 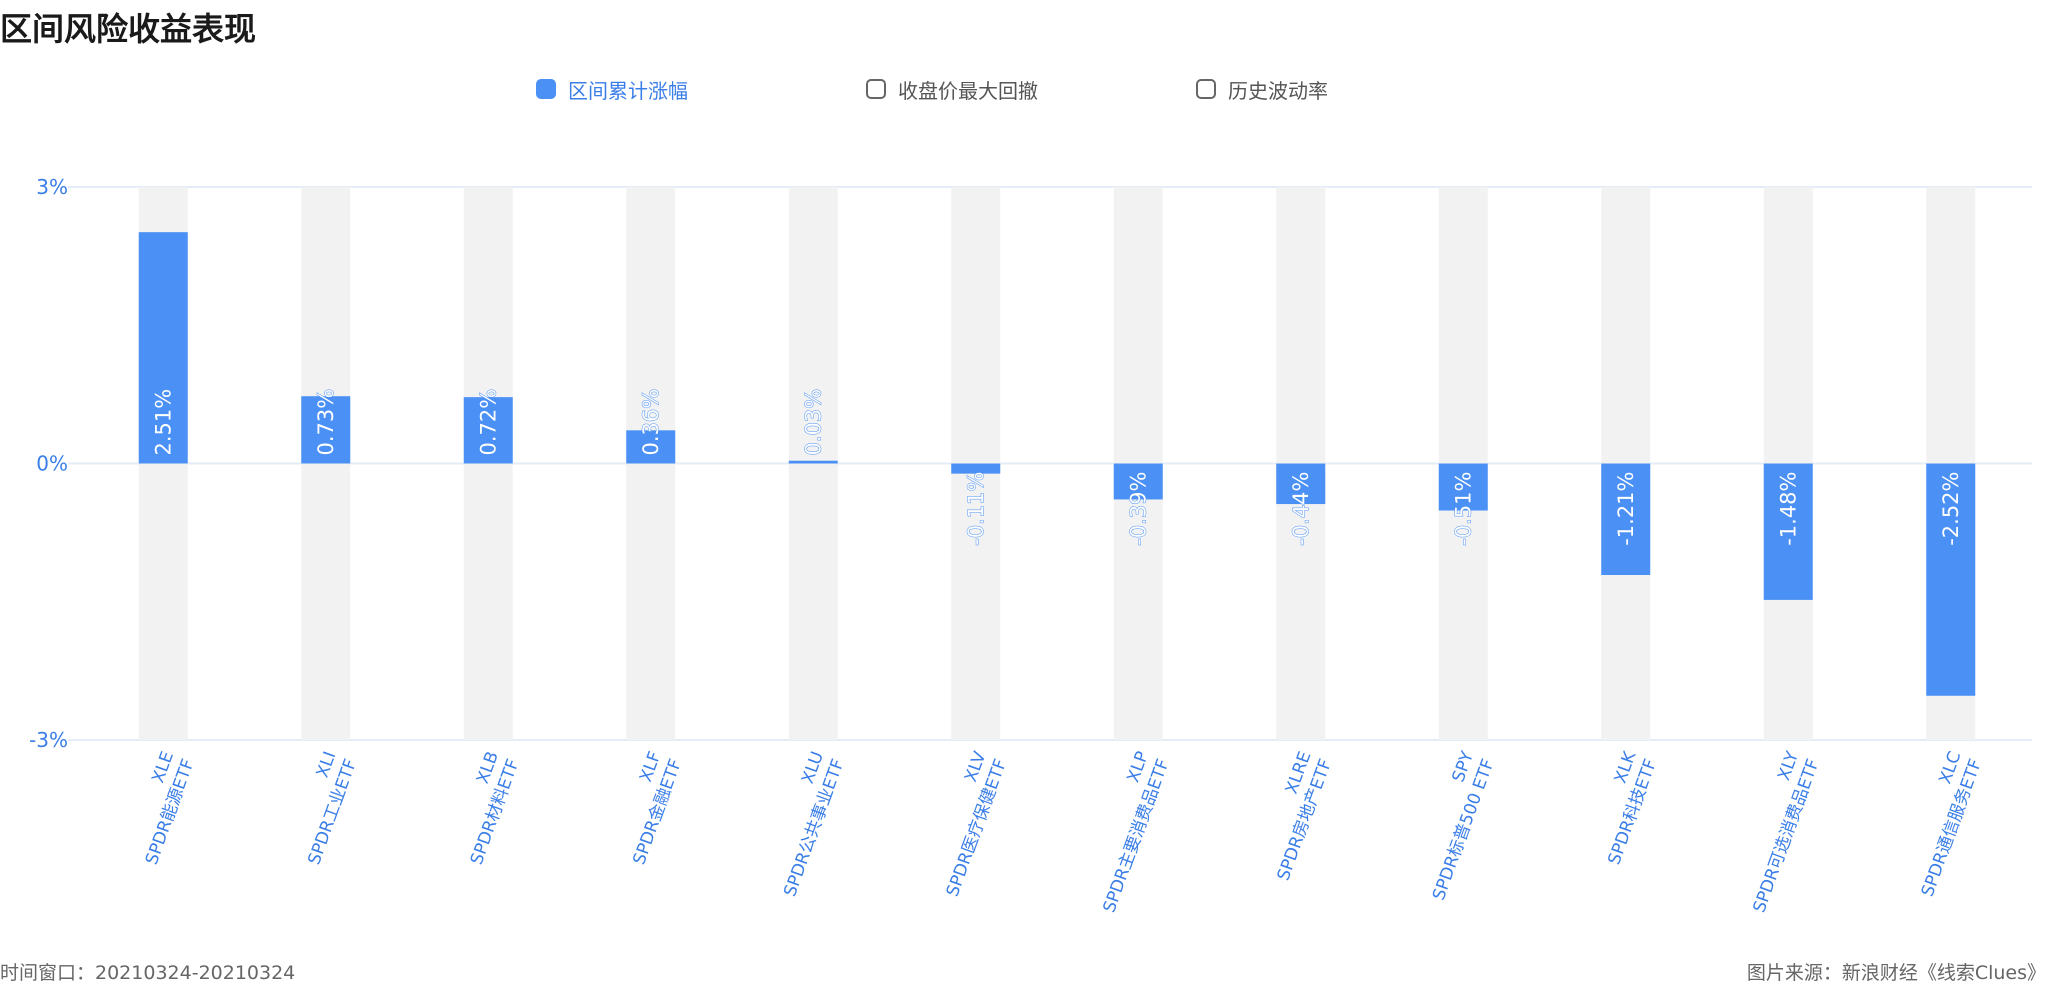 I want to click on bar-xly, so click(x=1788, y=531).